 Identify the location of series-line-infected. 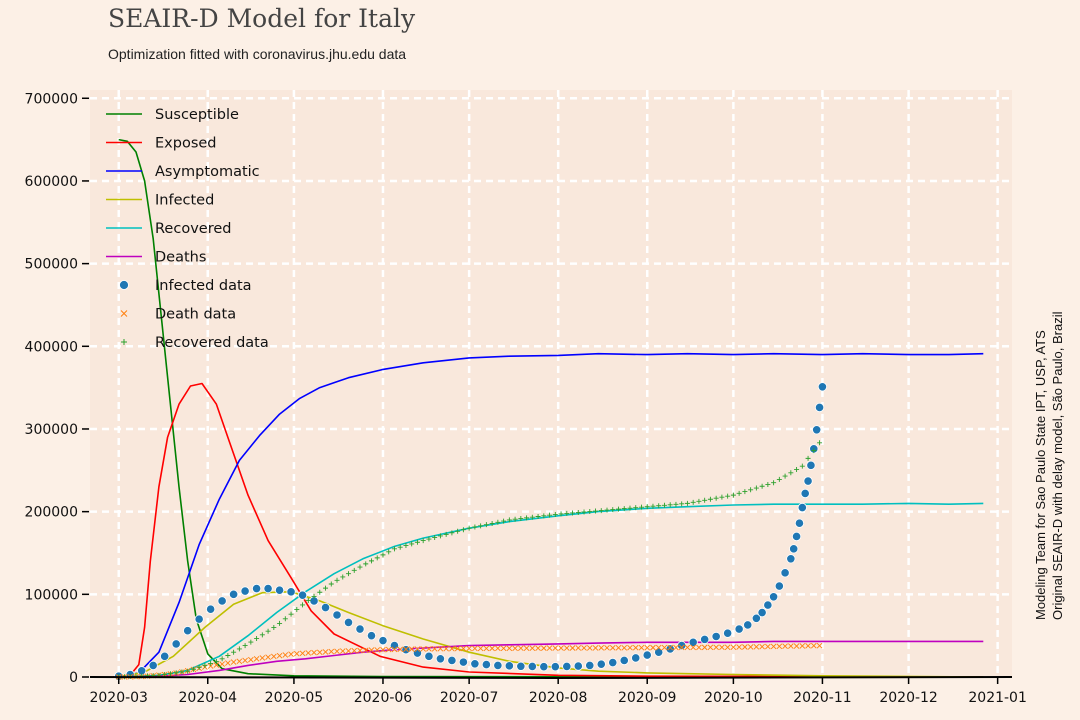
(551, 634).